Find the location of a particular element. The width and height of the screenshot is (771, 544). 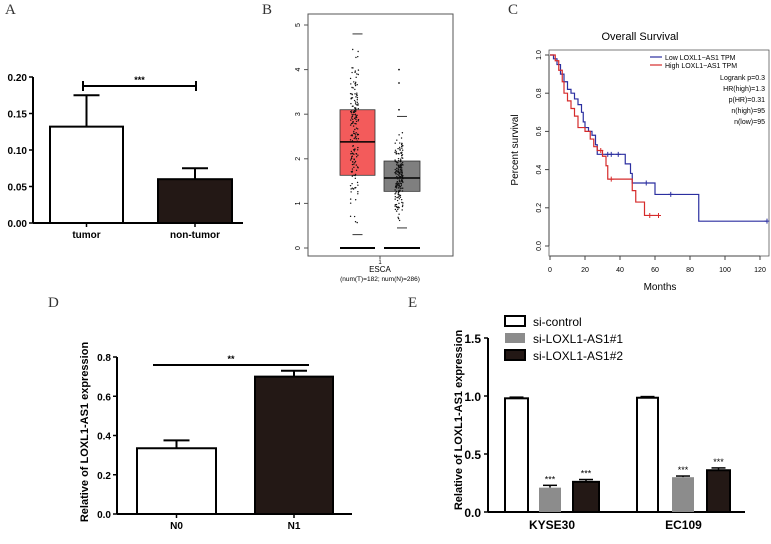

x-tick-label: 120 is located at coordinates (760, 270).